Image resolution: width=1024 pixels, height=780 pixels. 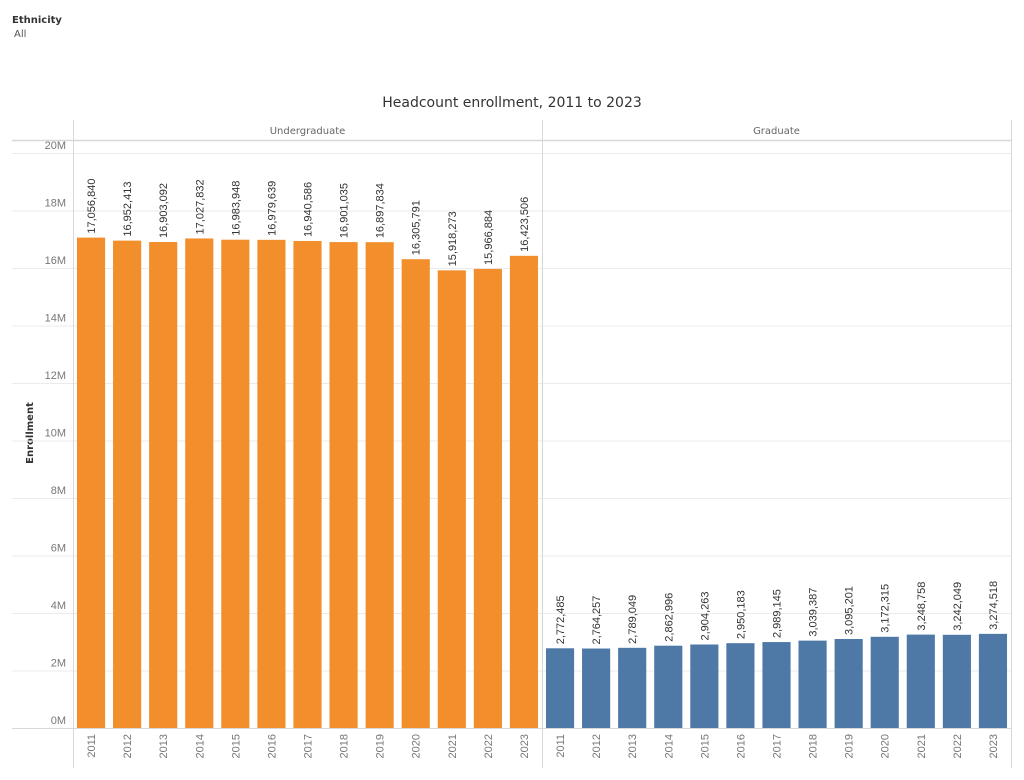 What do you see at coordinates (55, 434) in the screenshot?
I see `y-tick-label: 10M` at bounding box center [55, 434].